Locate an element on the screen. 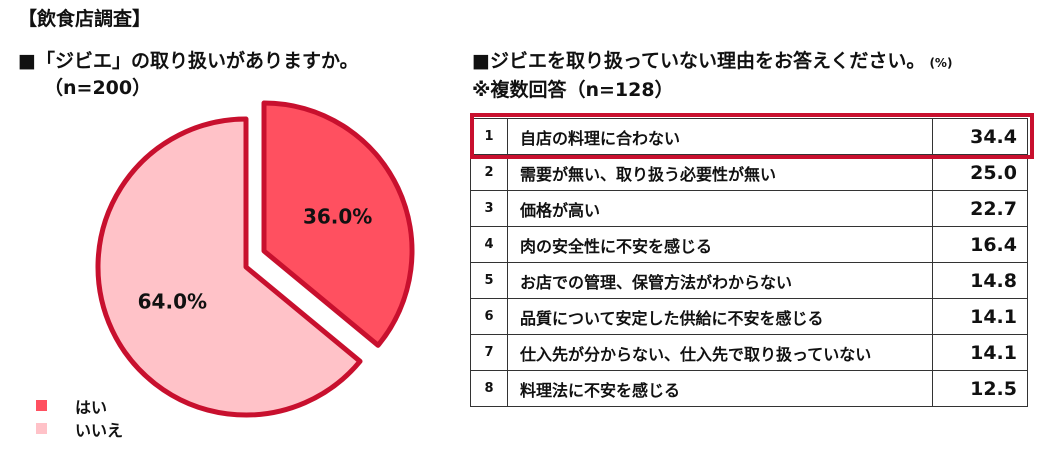 This screenshot has height=457, width=1042. legend-swatch-no is located at coordinates (41, 428).